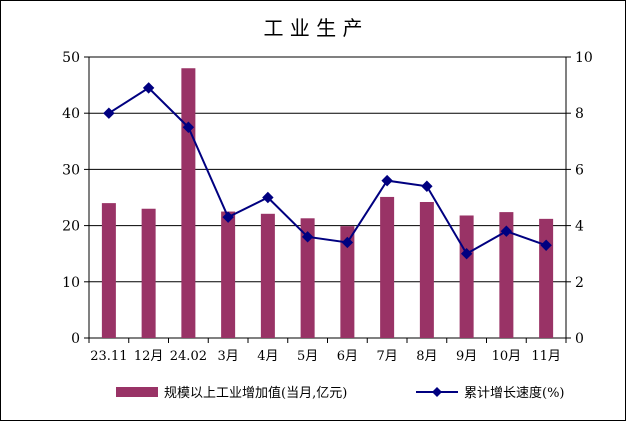 This screenshot has height=421, width=626. I want to click on chart-title: 工 业 生 产, so click(312, 28).